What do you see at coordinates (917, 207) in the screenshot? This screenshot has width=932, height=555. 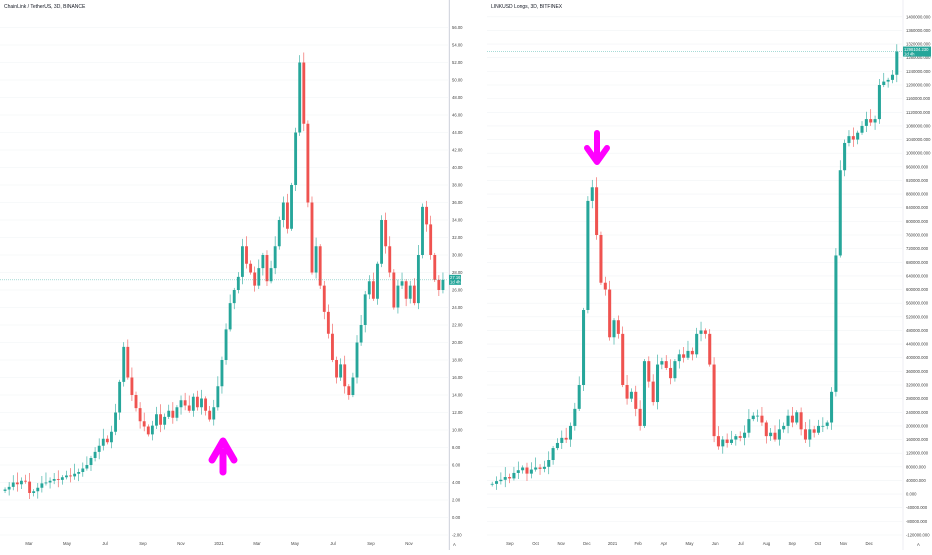 I see `y-tick-label: 840000.000` at bounding box center [917, 207].